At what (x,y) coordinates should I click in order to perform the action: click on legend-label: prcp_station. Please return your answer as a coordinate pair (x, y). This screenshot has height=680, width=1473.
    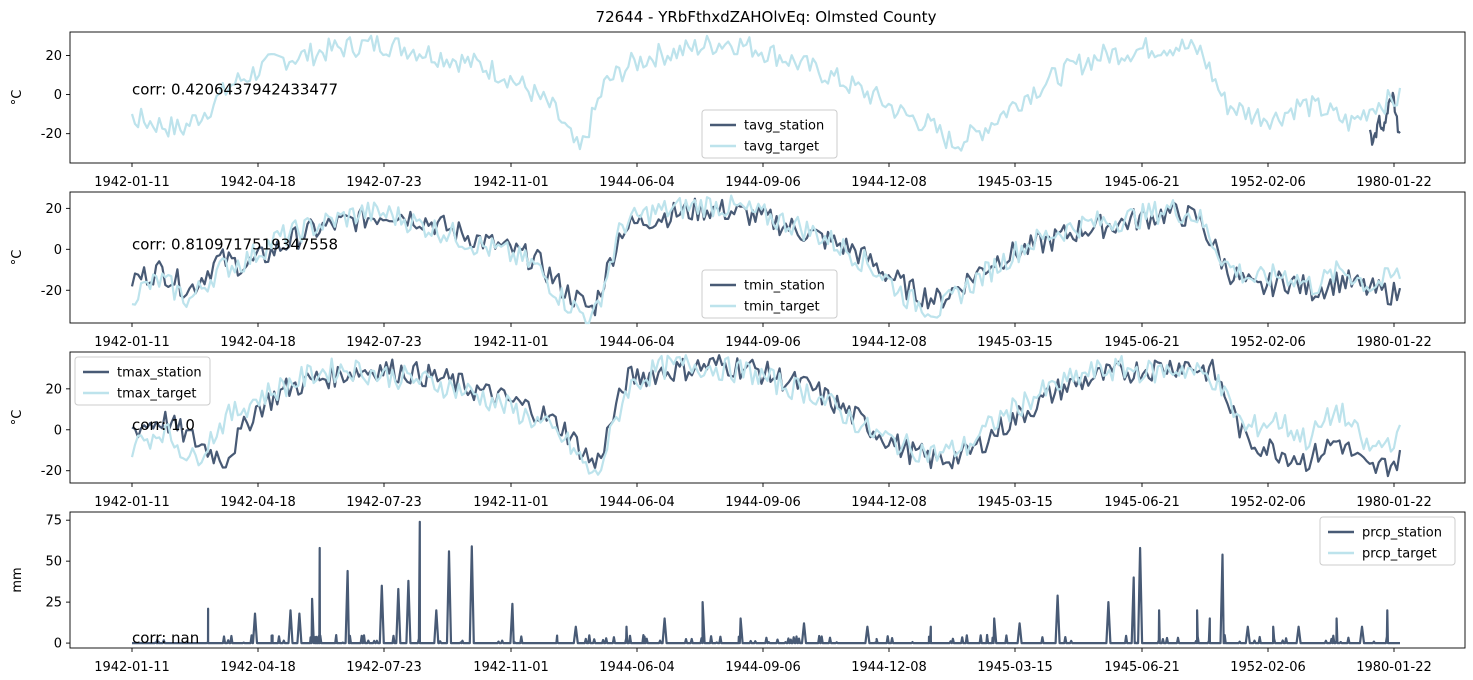
    Looking at the image, I should click on (1402, 533).